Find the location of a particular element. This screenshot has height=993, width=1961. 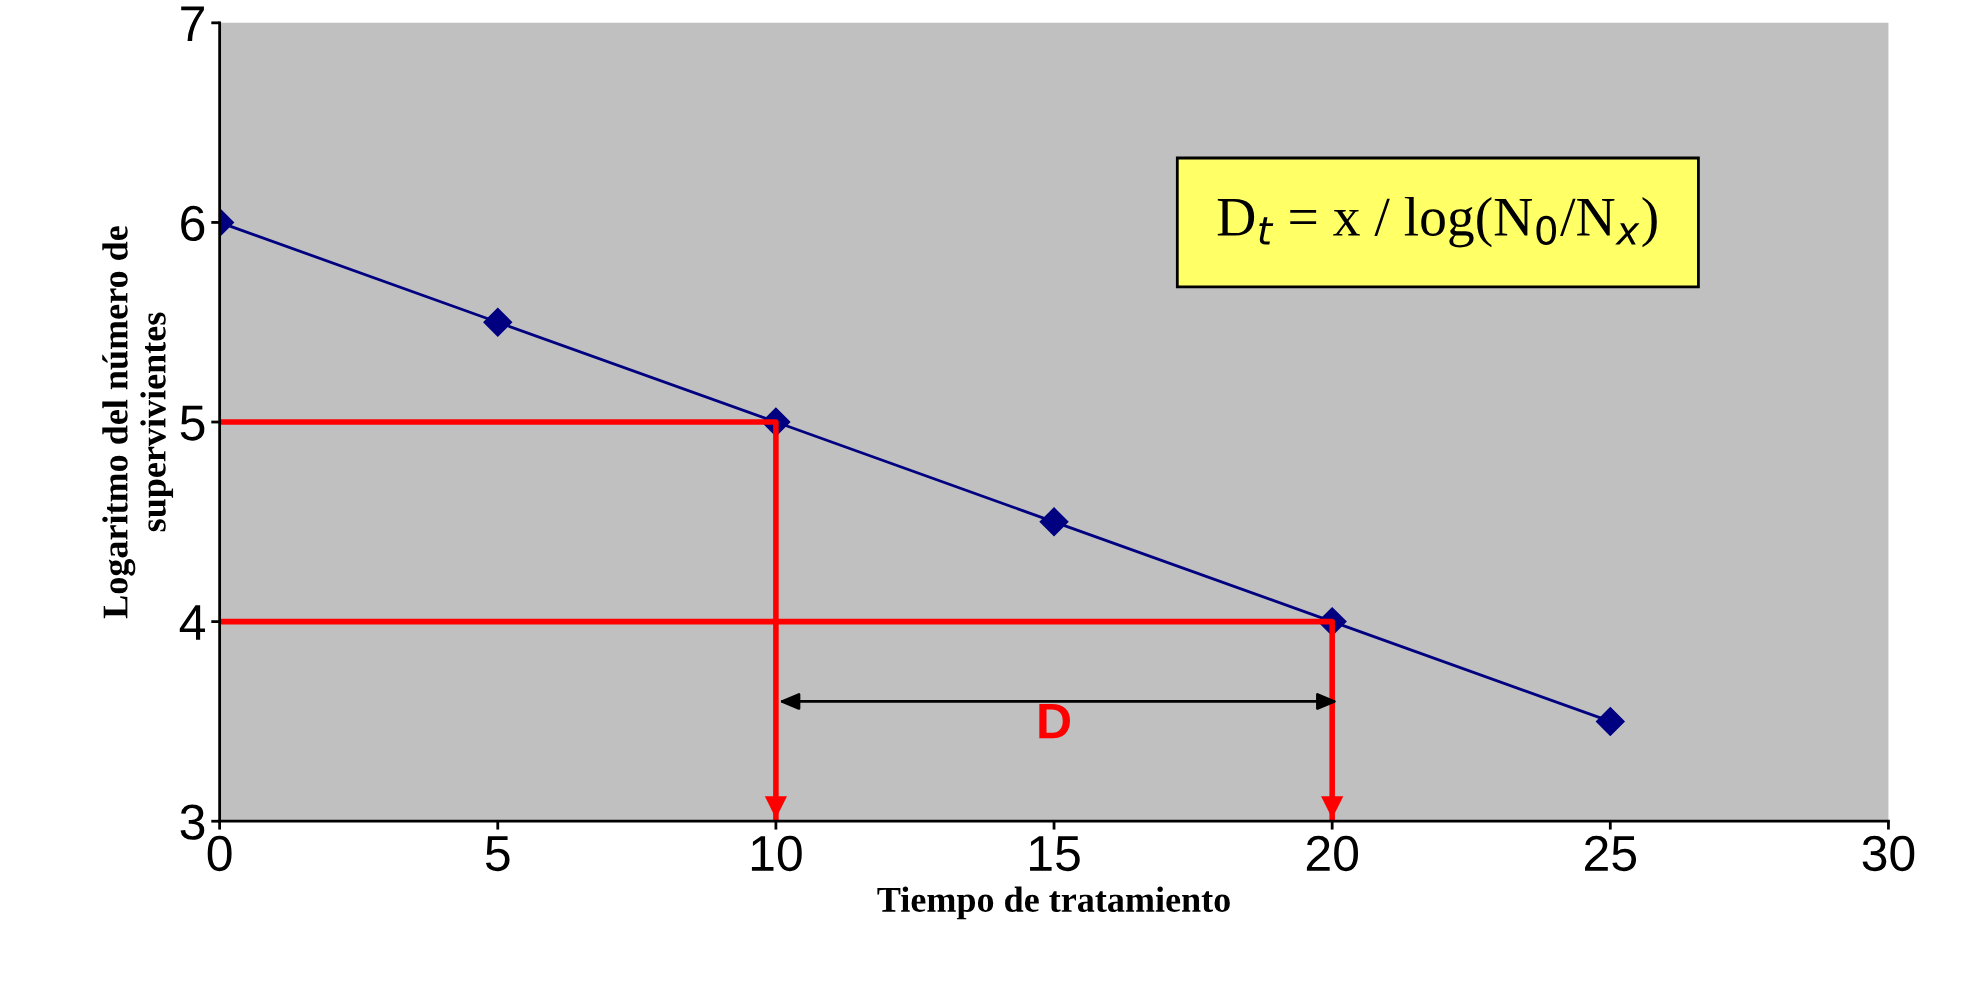

y-tick-label: 3 is located at coordinates (192, 822).